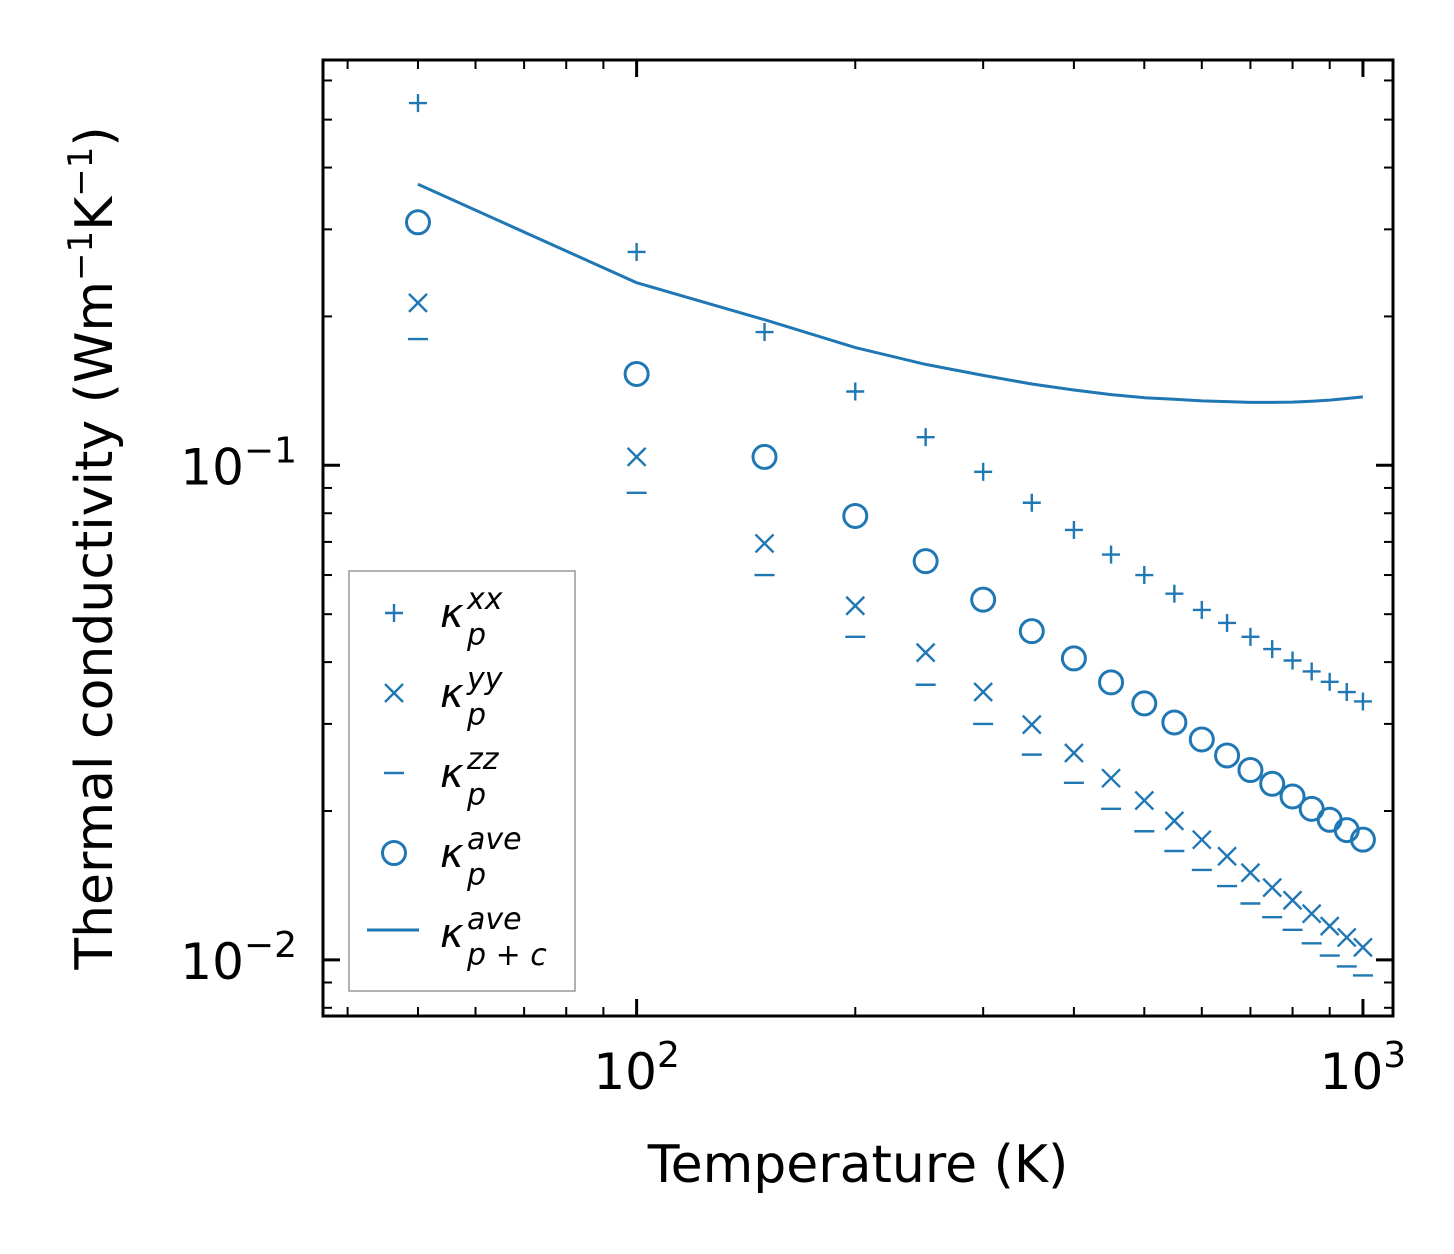 This screenshot has width=1454, height=1254. I want to click on legend-entry: κ pxx, so click(444, 617).